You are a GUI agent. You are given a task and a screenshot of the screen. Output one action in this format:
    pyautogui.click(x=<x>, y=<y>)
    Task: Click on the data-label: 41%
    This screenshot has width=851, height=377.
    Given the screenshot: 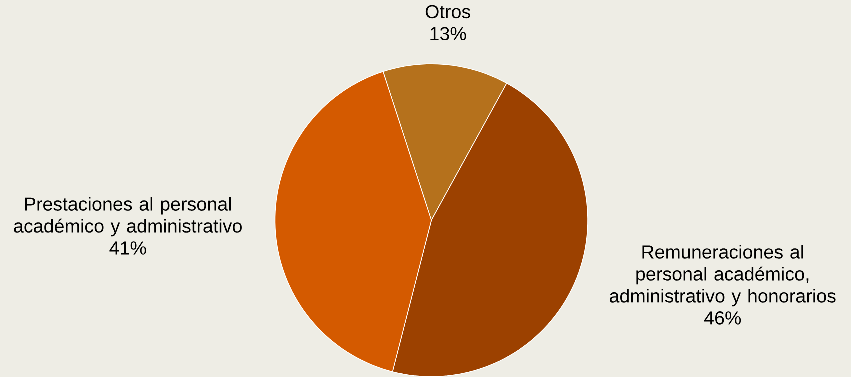 What is the action you would take?
    pyautogui.click(x=128, y=248)
    